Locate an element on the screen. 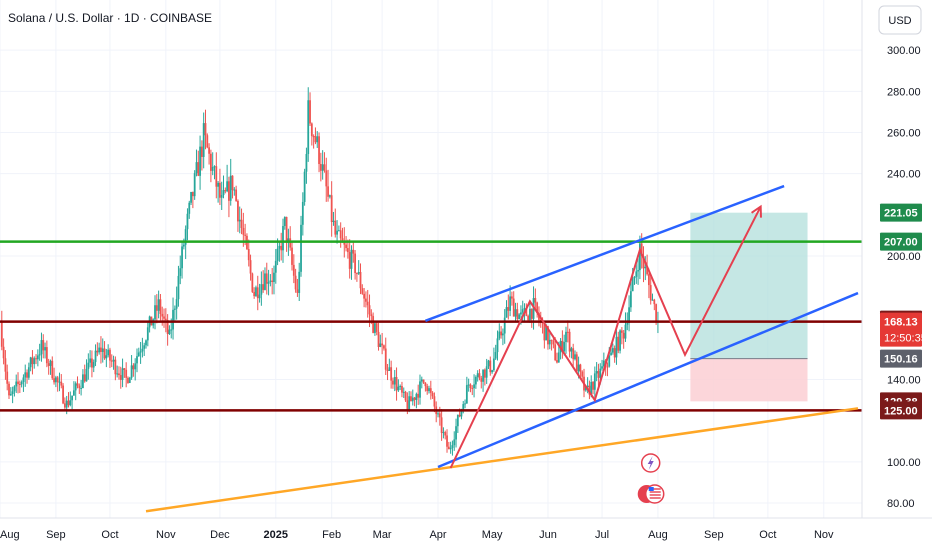 Image resolution: width=932 pixels, height=550 pixels. price-axis-panel is located at coordinates (897, 275).